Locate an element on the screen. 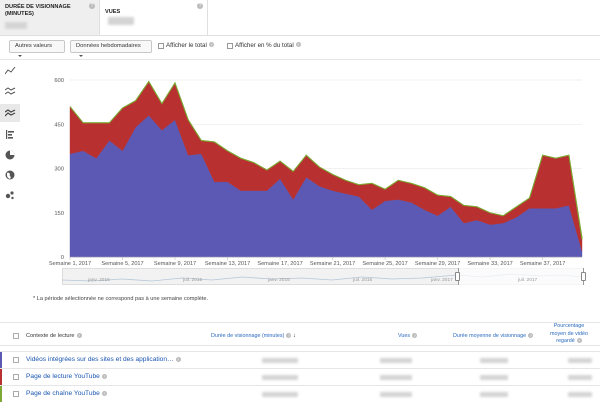 The width and height of the screenshot is (600, 402). weekly-data-dropdown: Données hebdomadaires is located at coordinates (111, 49).